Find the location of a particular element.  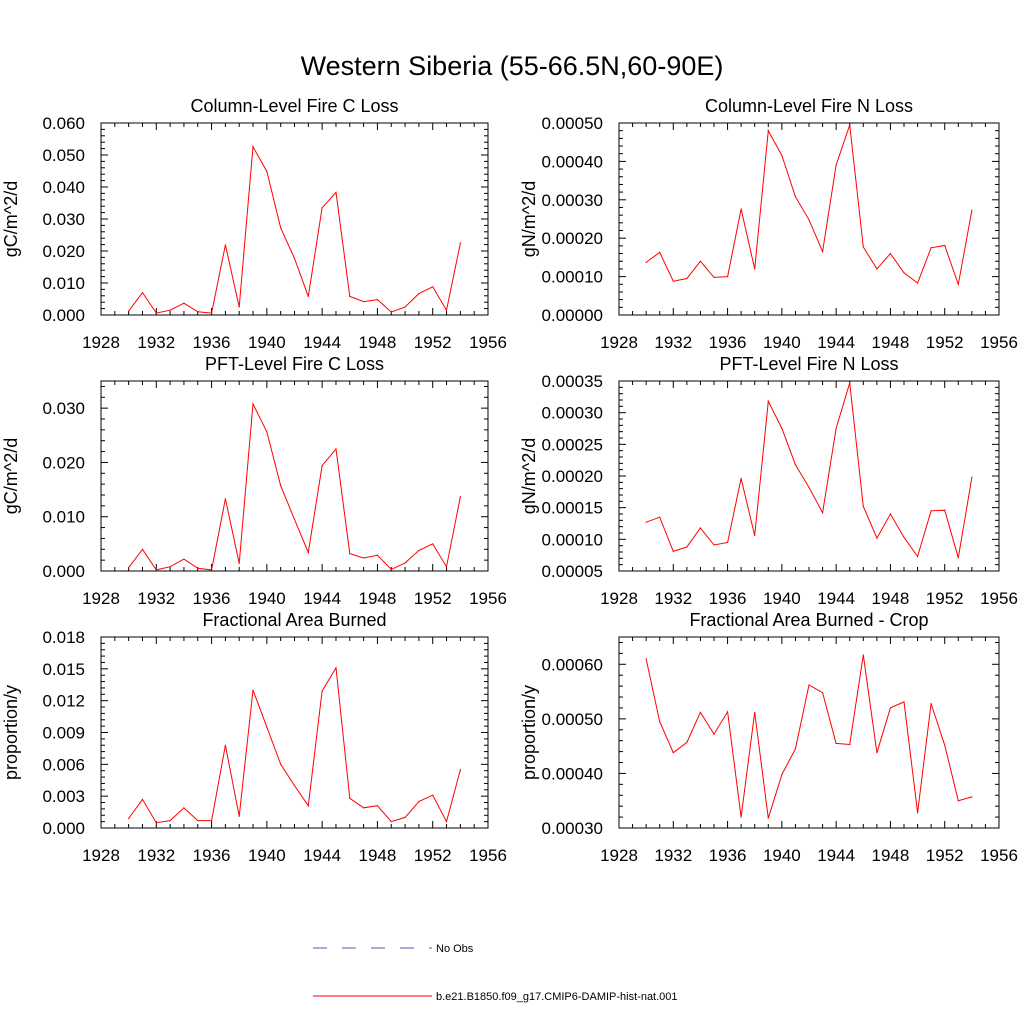

y-tick-label: 0.006 is located at coordinates (63, 764).